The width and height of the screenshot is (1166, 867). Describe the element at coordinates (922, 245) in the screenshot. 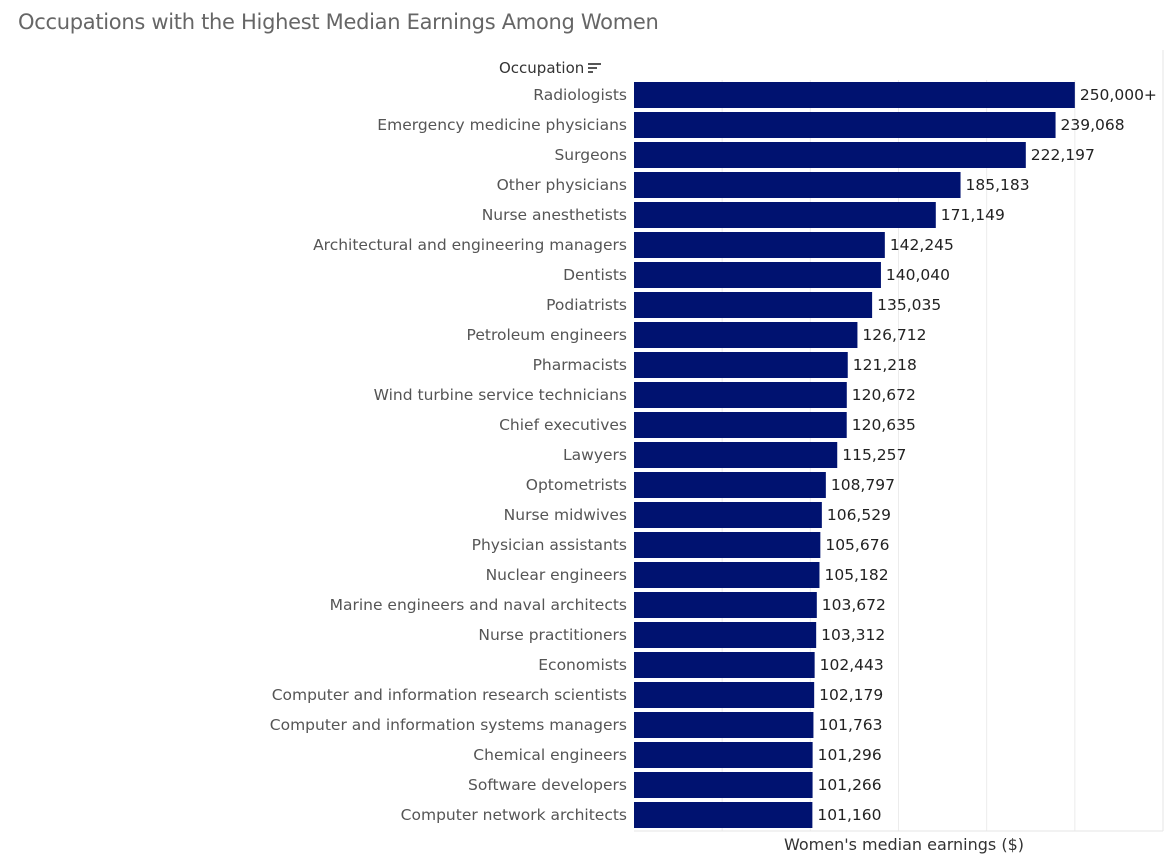

I see `data-label: 142,245` at that location.